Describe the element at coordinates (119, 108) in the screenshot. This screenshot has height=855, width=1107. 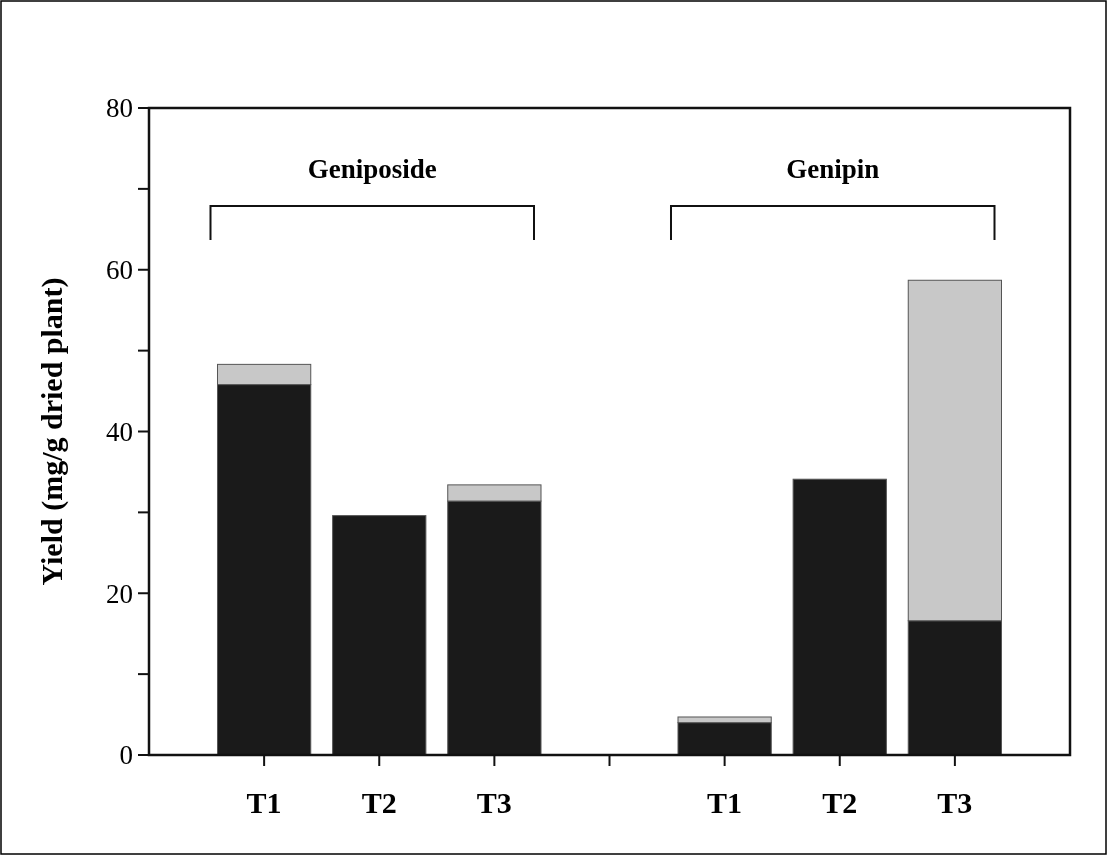
I see `y-tick-label: 80` at that location.